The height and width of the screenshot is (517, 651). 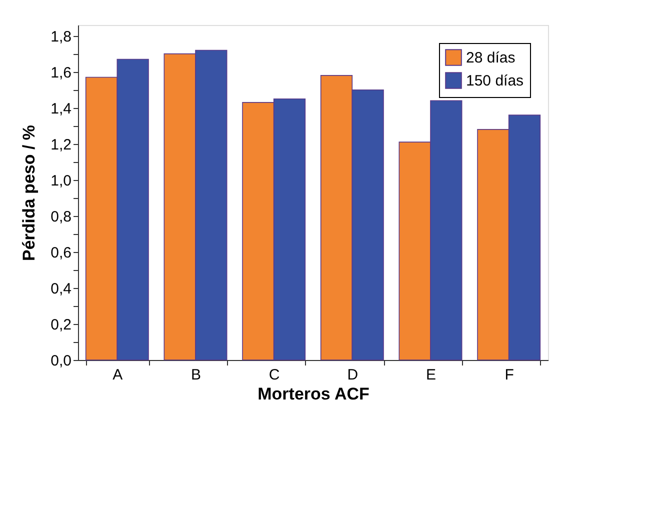 I want to click on y-tick-label: 1,6, so click(x=61, y=73).